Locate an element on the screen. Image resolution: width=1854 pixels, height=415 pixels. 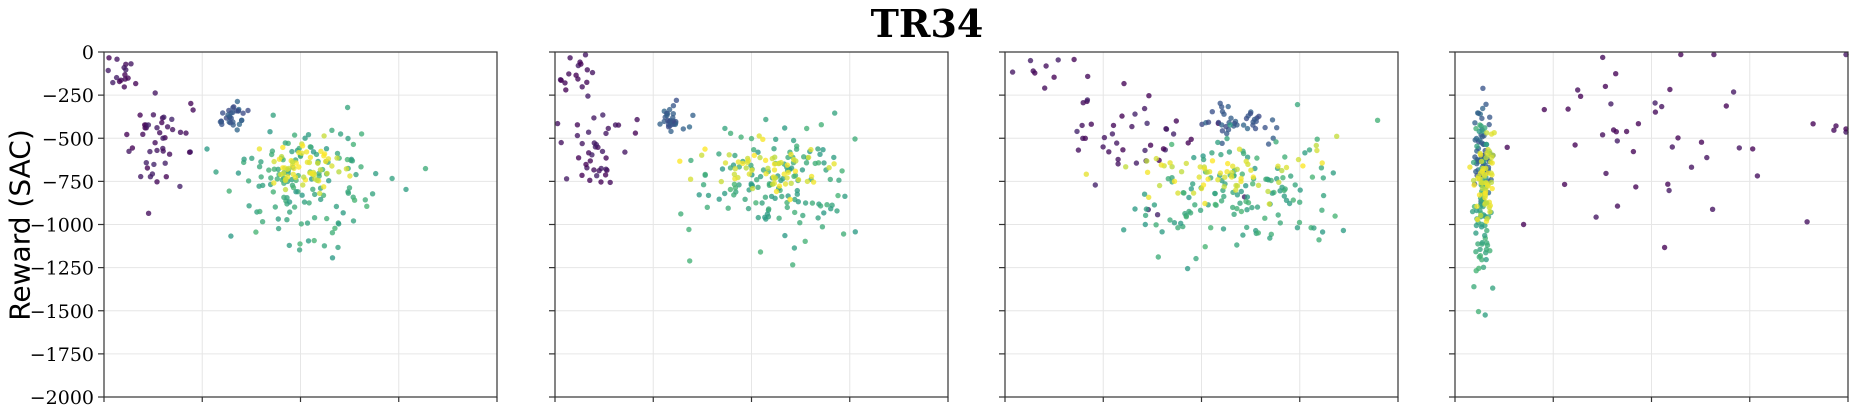
y-tick-label: −250 is located at coordinates (68, 96).